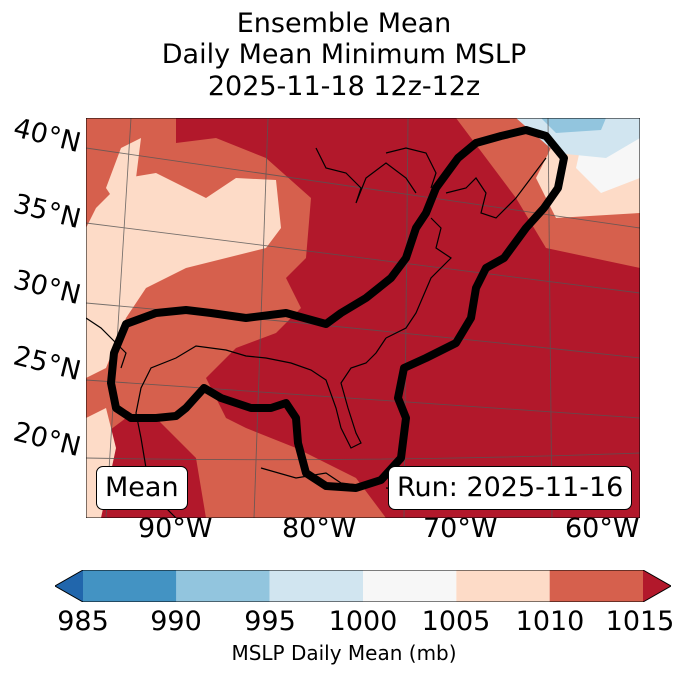 This screenshot has height=674, width=688. I want to click on lon-label-60w: 60°W, so click(602, 528).